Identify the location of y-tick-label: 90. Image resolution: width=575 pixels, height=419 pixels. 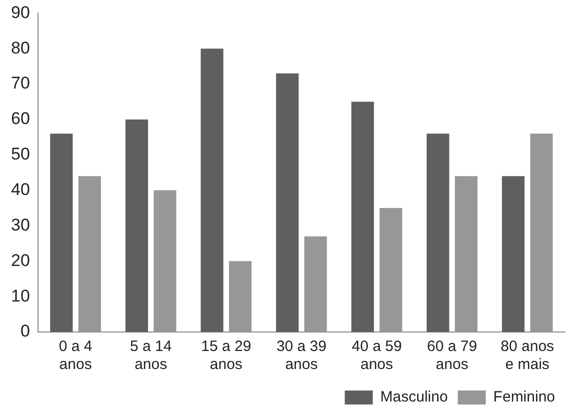
(20, 12).